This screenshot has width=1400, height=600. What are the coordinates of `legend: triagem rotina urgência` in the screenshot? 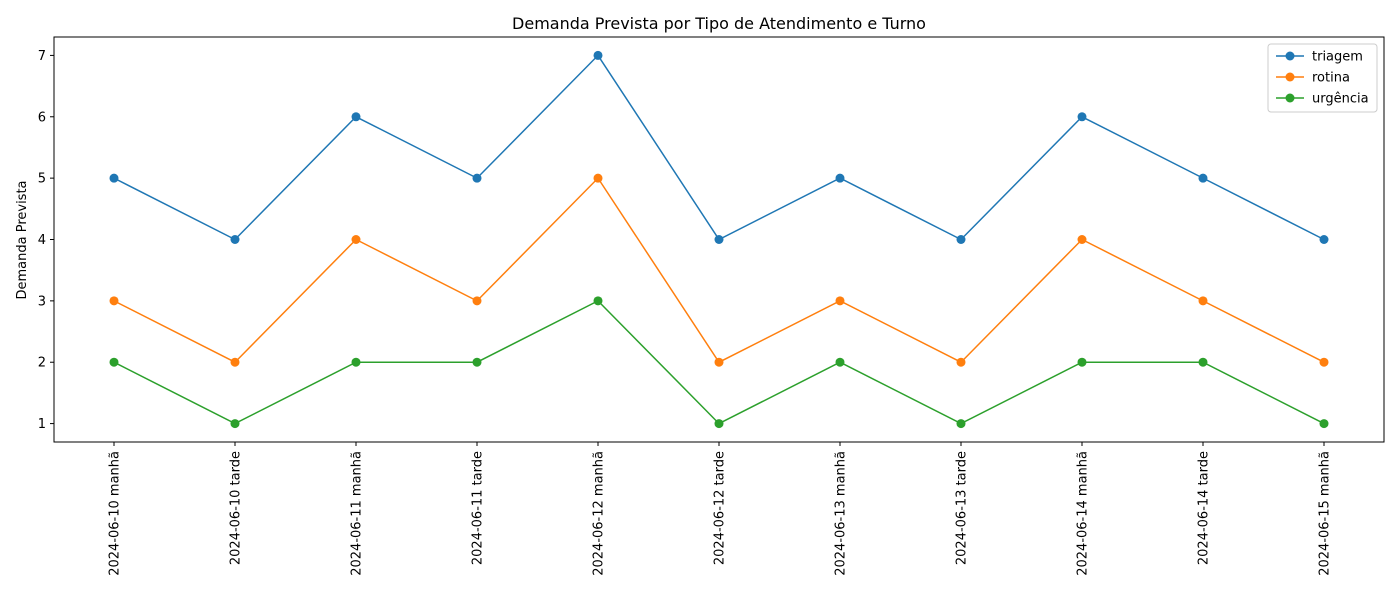 It's located at (1322, 78).